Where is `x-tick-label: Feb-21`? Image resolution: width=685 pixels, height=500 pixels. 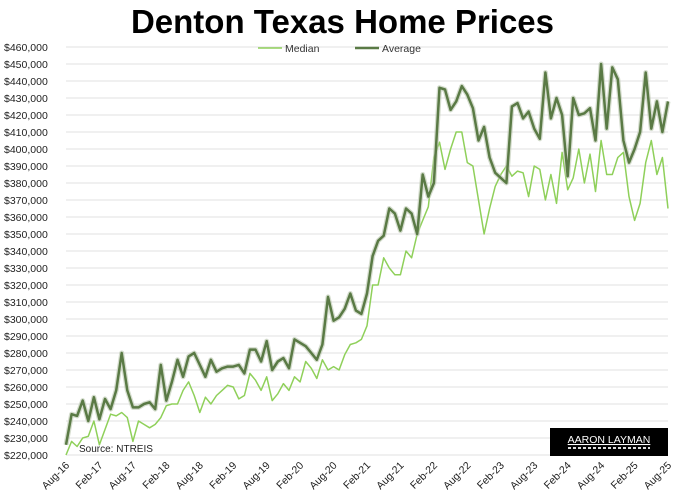 x-tick-label: Feb-21 is located at coordinates (357, 476).